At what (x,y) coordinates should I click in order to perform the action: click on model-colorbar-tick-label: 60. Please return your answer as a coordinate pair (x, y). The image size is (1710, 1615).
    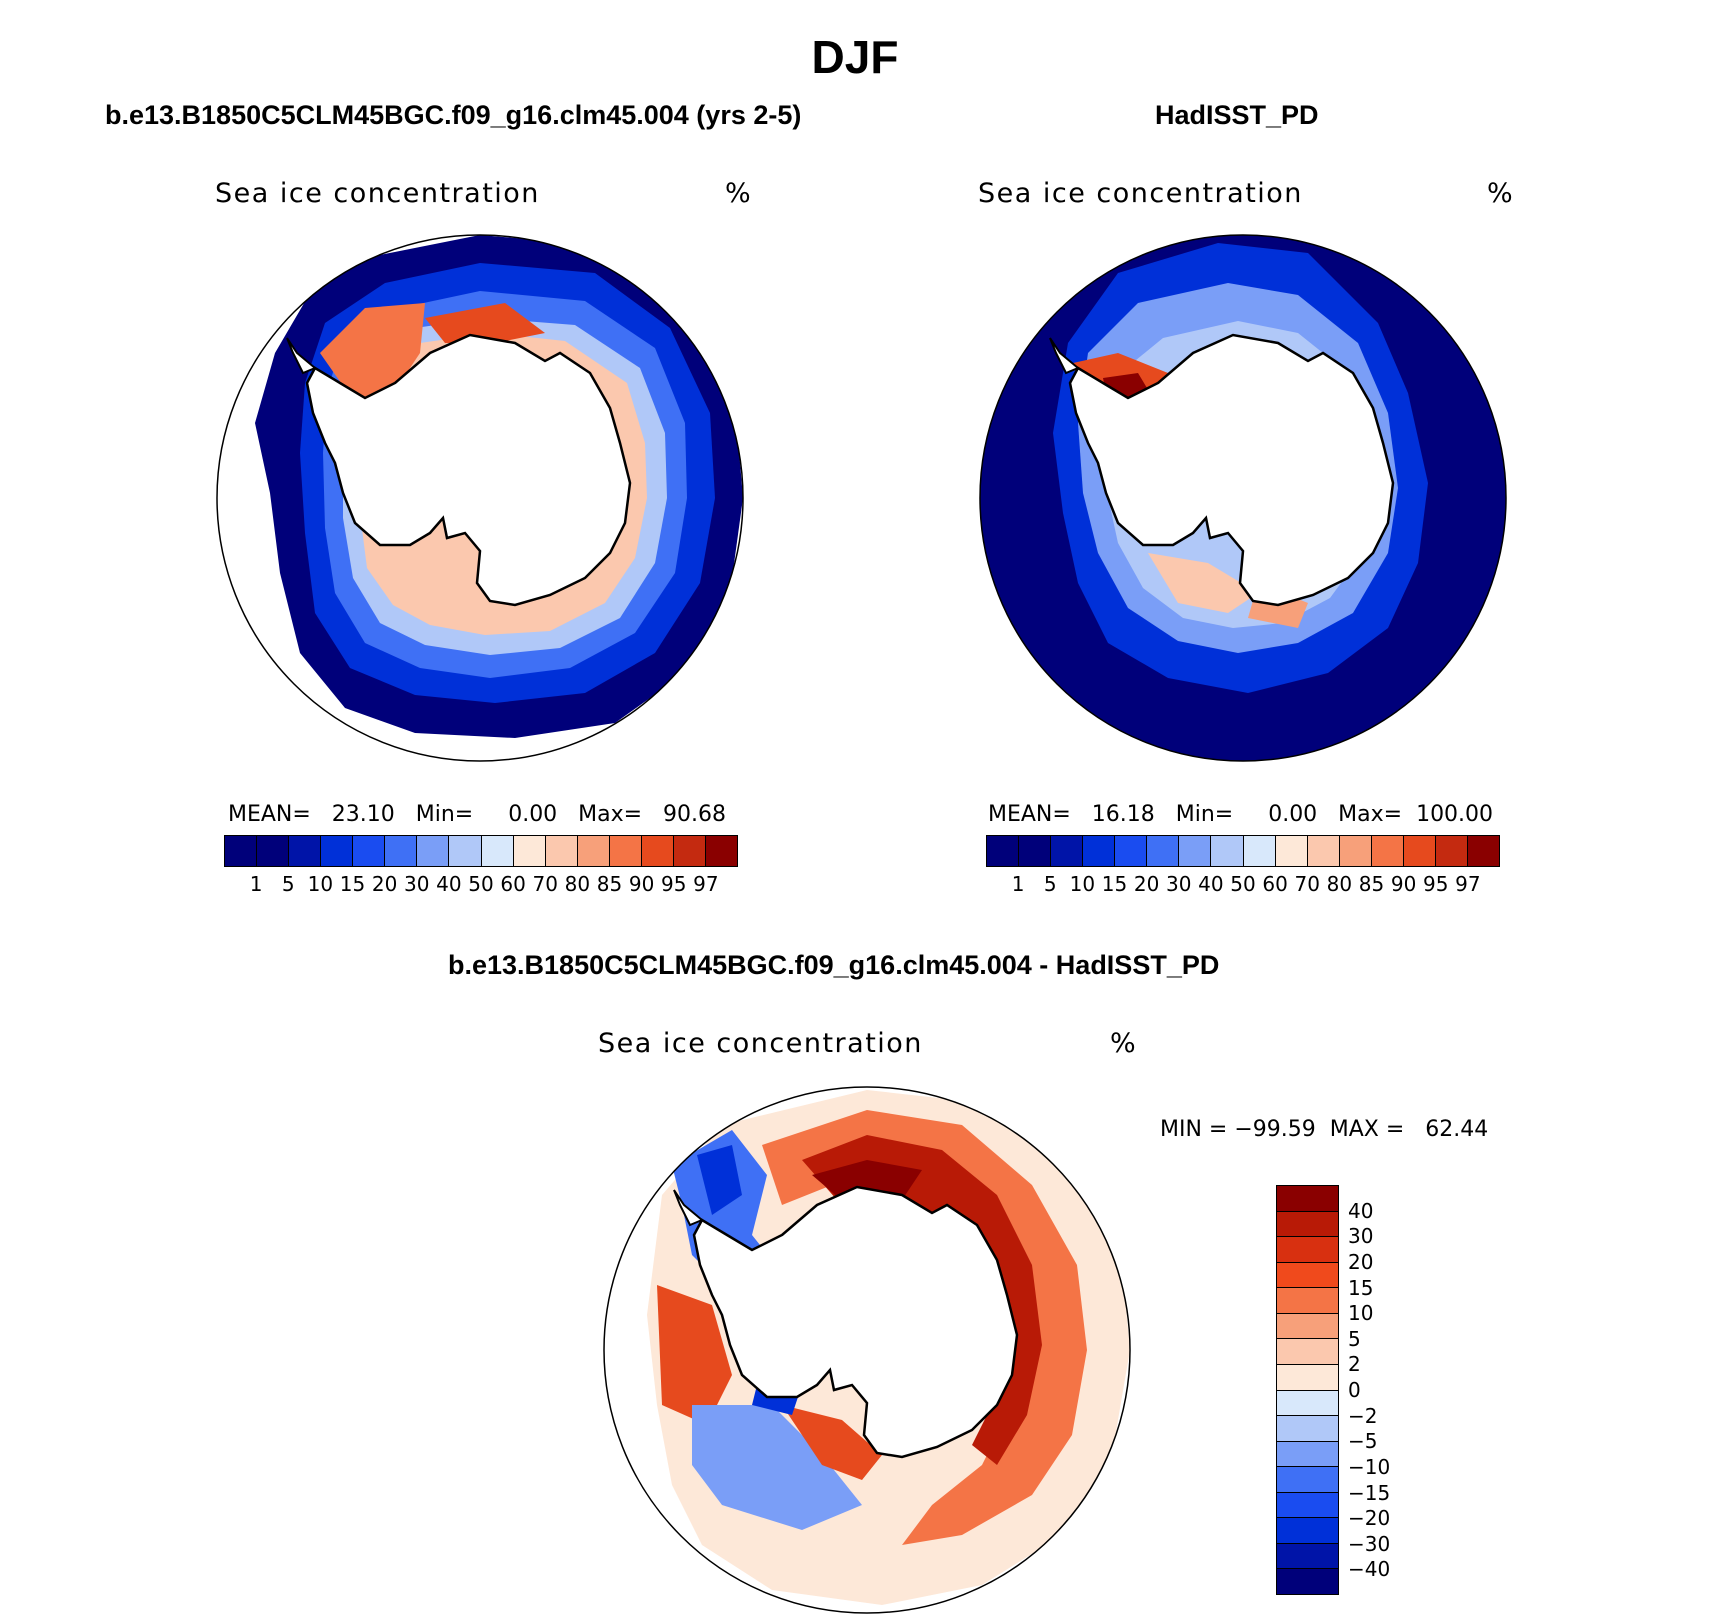
    Looking at the image, I should click on (513, 884).